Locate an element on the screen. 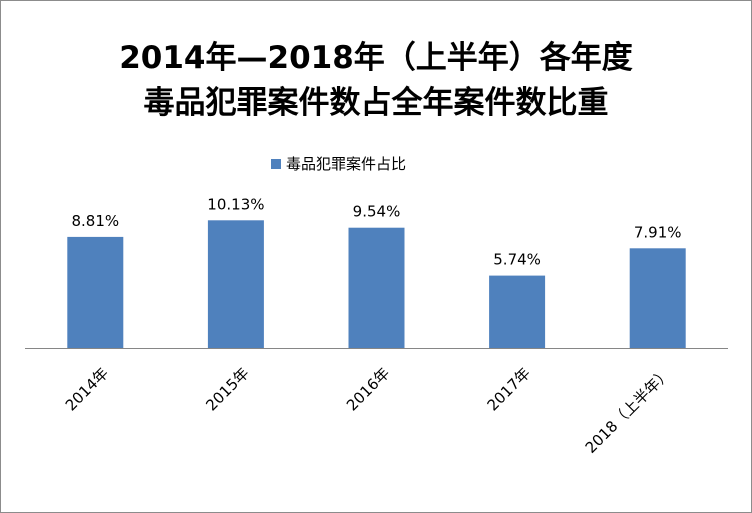 The width and height of the screenshot is (752, 513). data-label: 8.81% is located at coordinates (95, 221).